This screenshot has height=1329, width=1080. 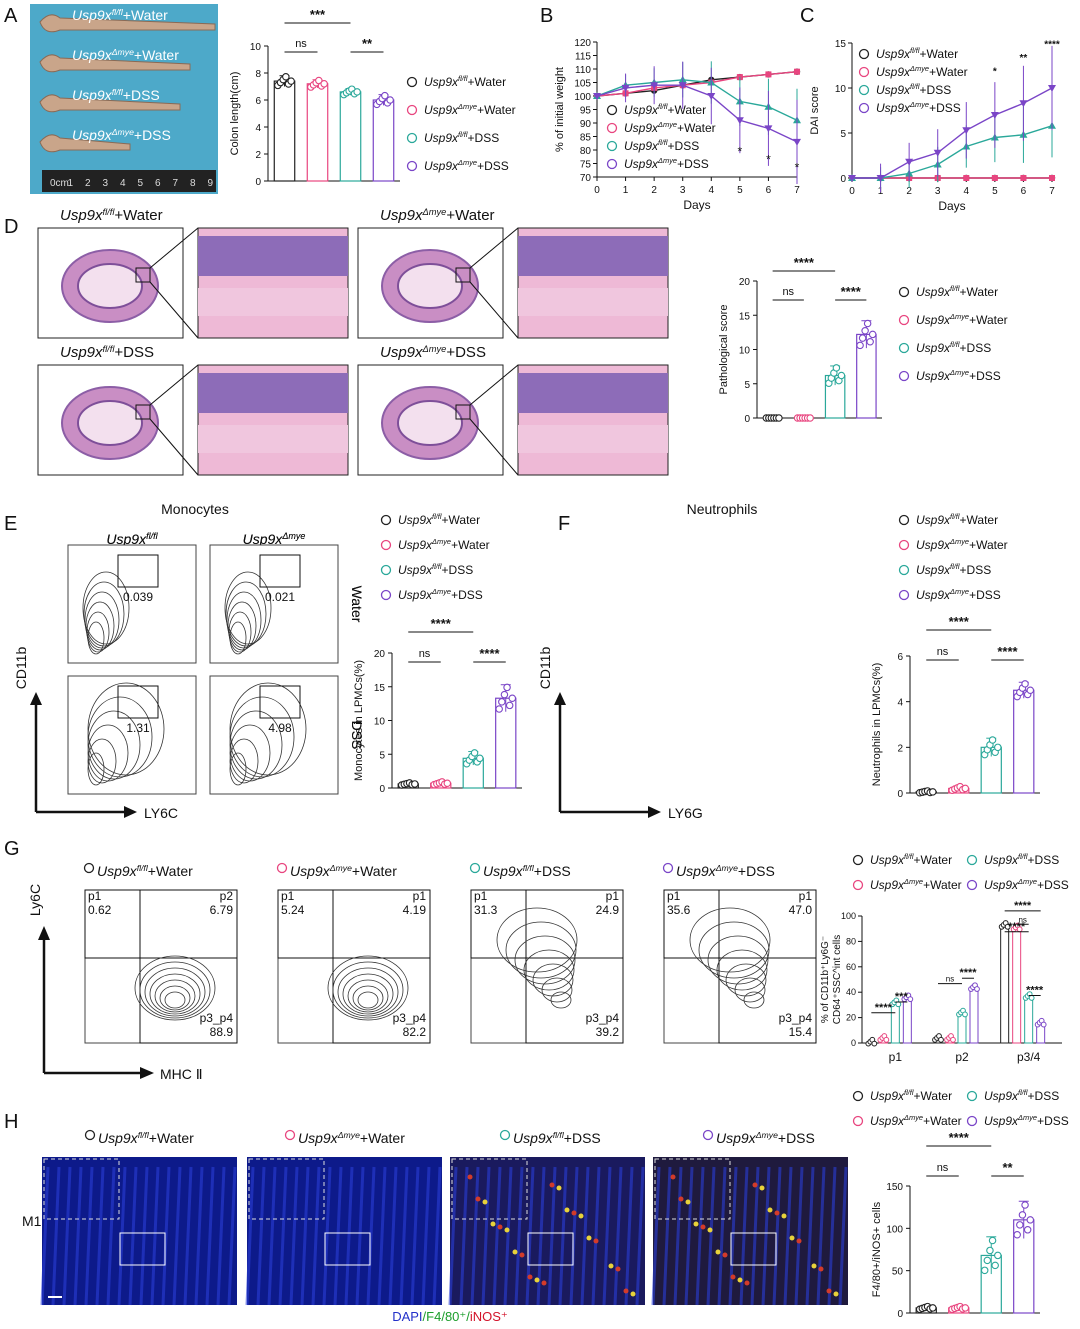 What do you see at coordinates (222, 910) in the screenshot?
I see `gate-value: 6.79` at bounding box center [222, 910].